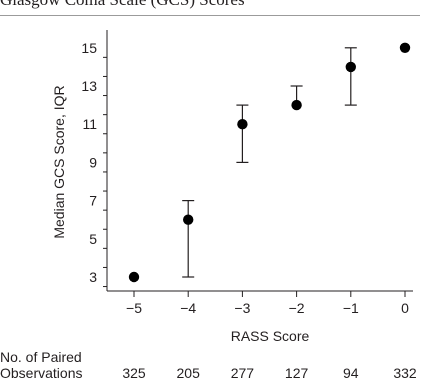 This screenshot has width=422, height=388. What do you see at coordinates (260, 317) in the screenshot?
I see `x-axis: −5 −4 −3 −2 −1 0 RASS Score` at bounding box center [260, 317].